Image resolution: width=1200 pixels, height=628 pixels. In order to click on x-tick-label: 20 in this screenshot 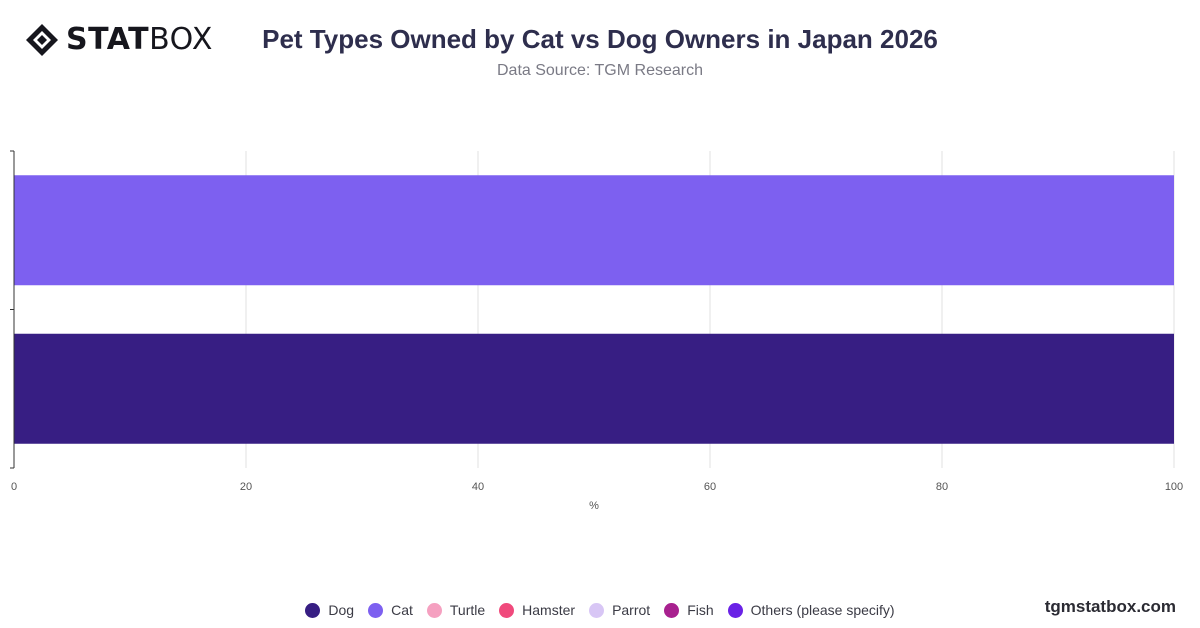, I will do `click(246, 487)`.